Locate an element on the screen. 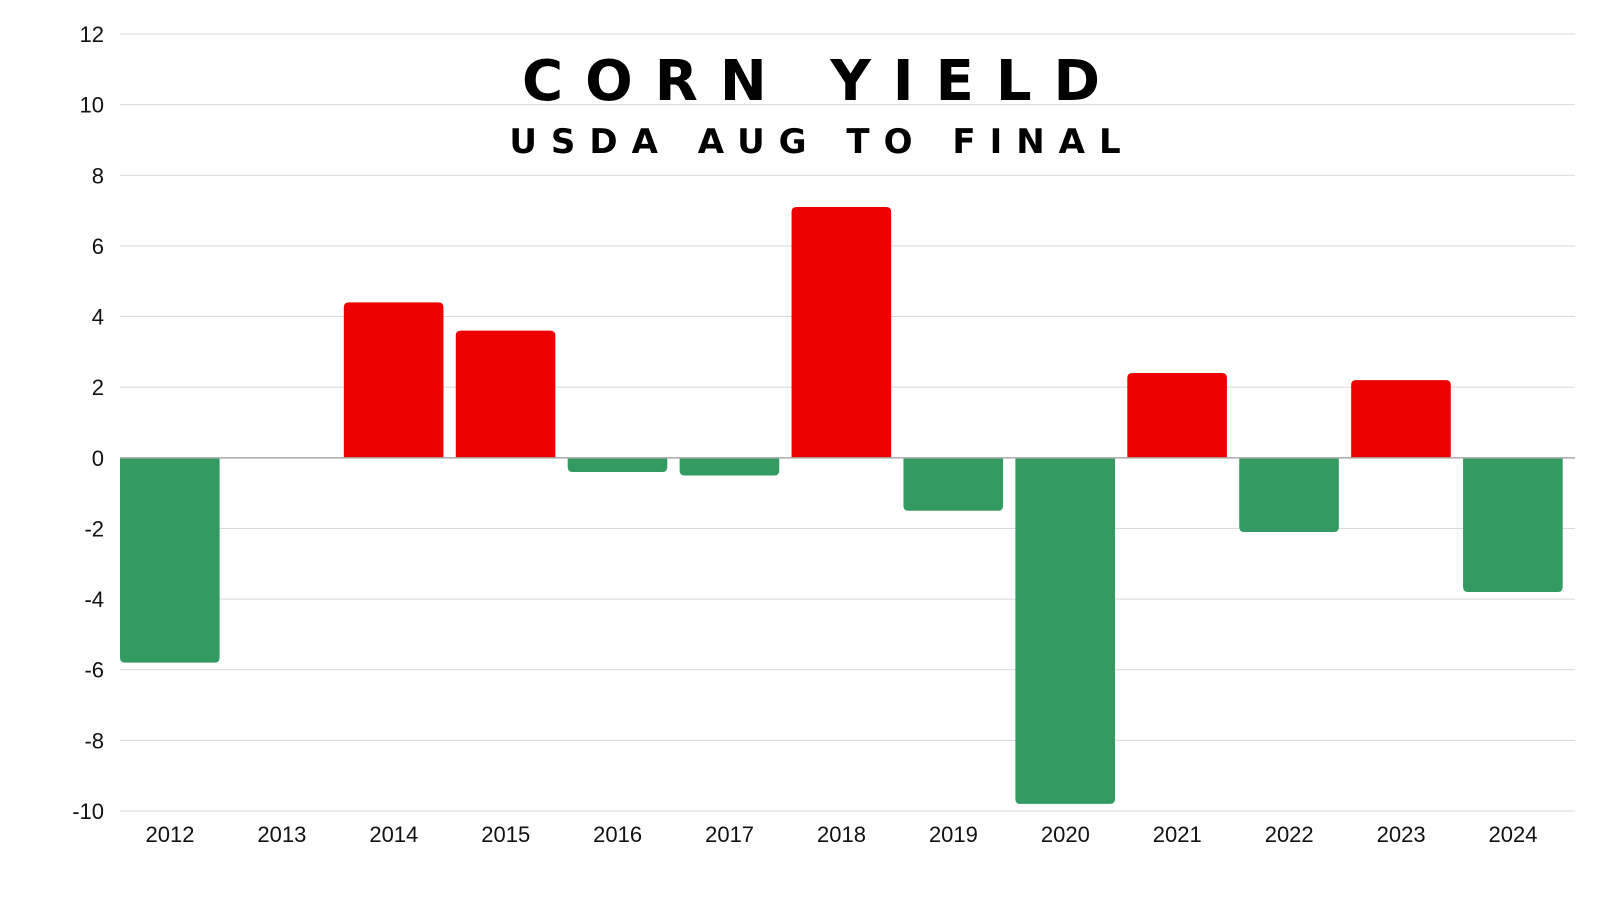 This screenshot has height=900, width=1600. x-tick-label: 2023 is located at coordinates (1401, 834).